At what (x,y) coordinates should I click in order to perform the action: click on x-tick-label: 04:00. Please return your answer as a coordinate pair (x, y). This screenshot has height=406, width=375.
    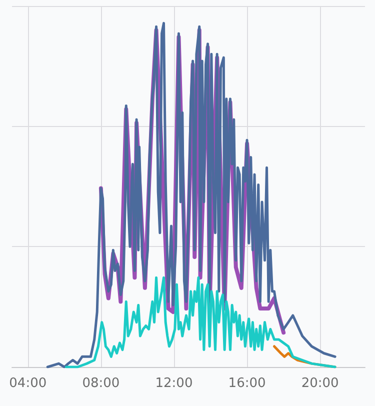
    Looking at the image, I should click on (28, 383).